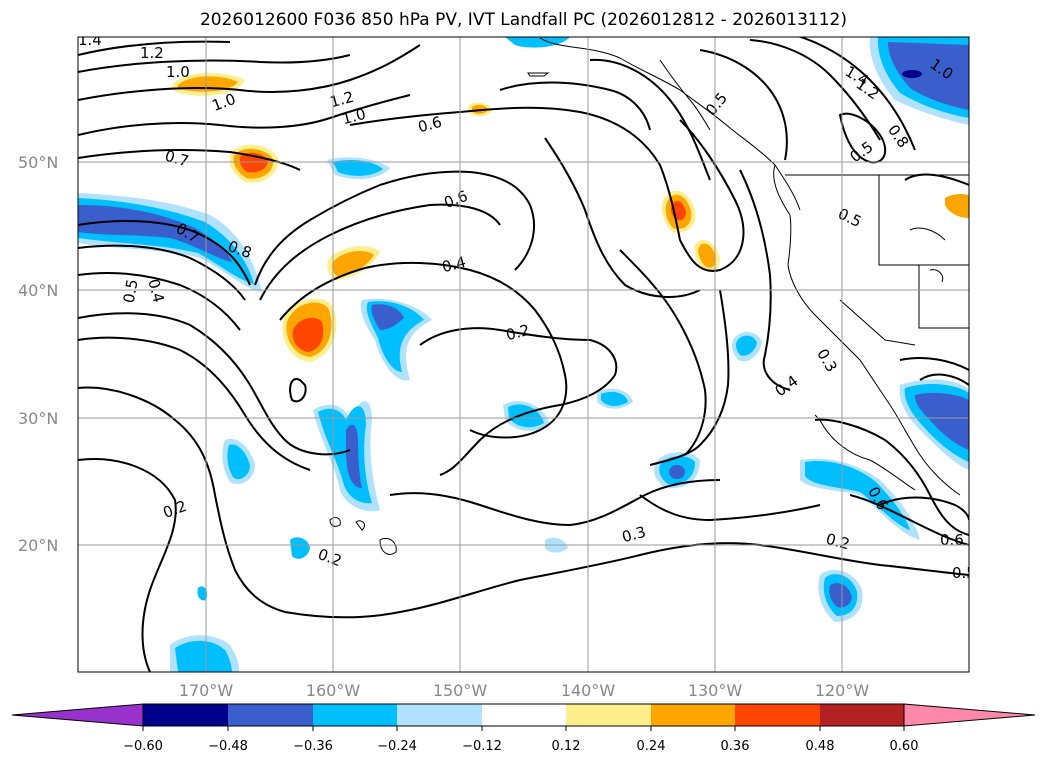 This screenshot has height=765, width=1047. Describe the element at coordinates (566, 746) in the screenshot. I see `colorbar-tick: 0.12` at that location.